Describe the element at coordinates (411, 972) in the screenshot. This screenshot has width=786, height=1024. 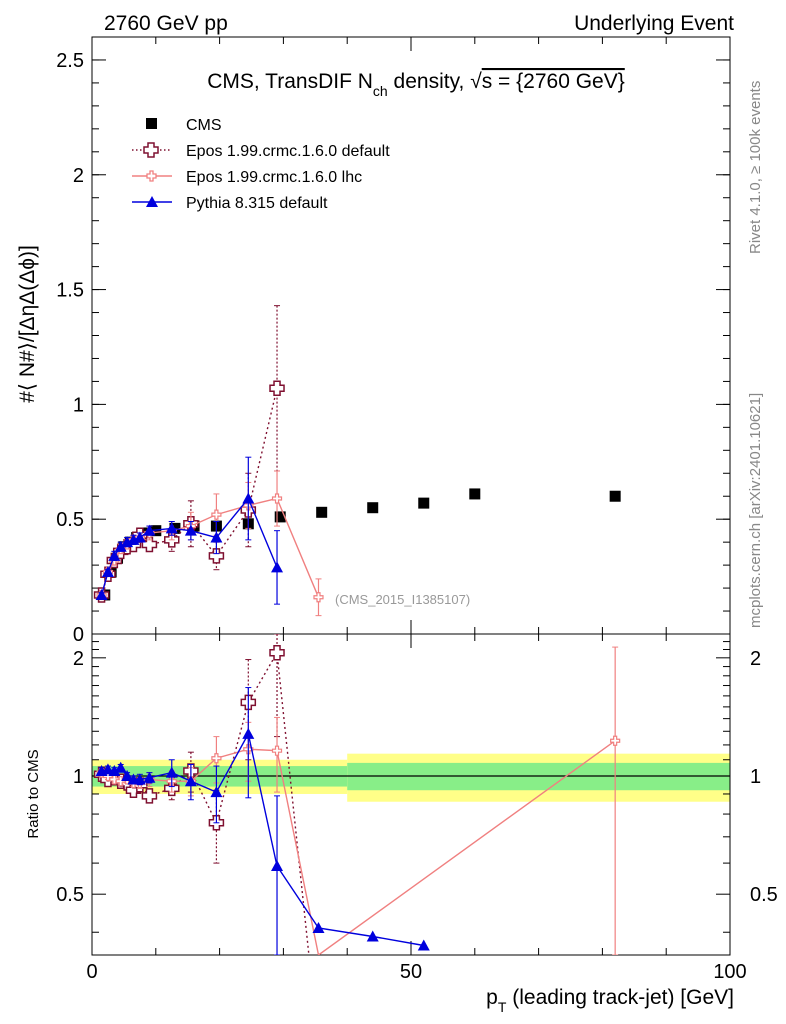
I see `x-tick-label: 50` at that location.